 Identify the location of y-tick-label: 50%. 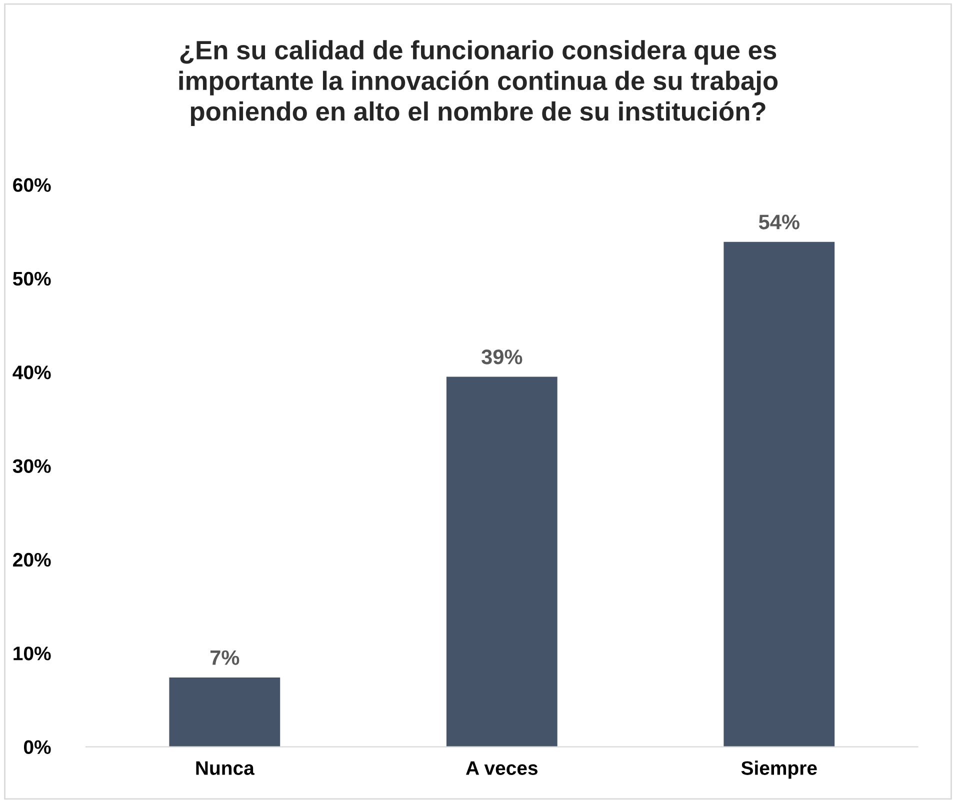
(32, 279).